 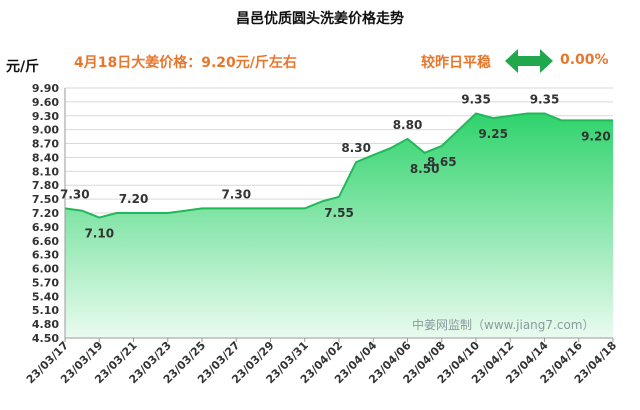 What do you see at coordinates (596, 136) in the screenshot?
I see `data-label: 9.20` at bounding box center [596, 136].